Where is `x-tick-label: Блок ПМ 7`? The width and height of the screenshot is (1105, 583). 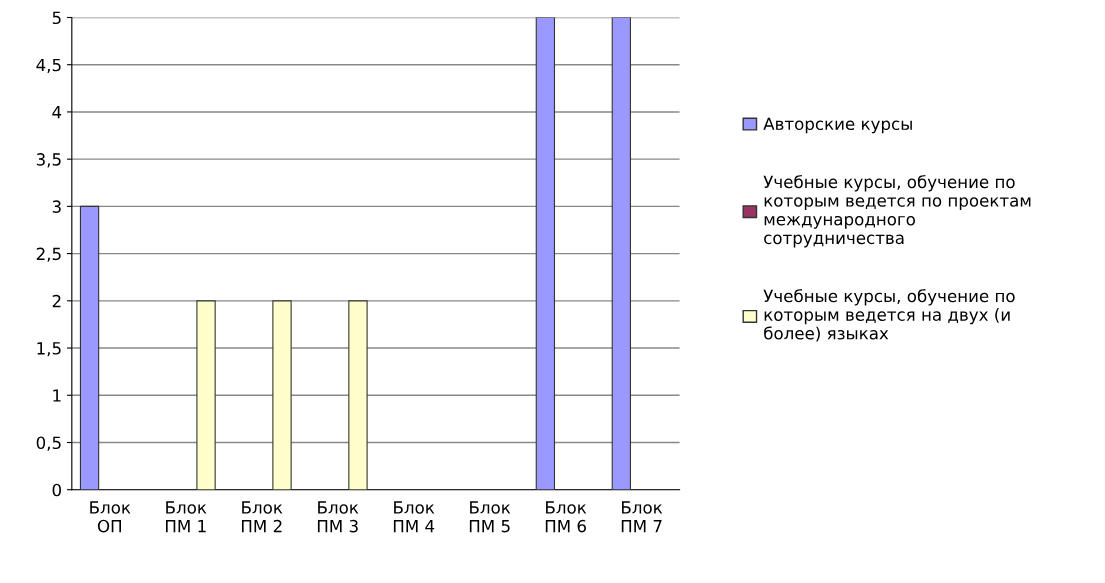
x-tick-label: Блок ПМ 7 is located at coordinates (642, 517).